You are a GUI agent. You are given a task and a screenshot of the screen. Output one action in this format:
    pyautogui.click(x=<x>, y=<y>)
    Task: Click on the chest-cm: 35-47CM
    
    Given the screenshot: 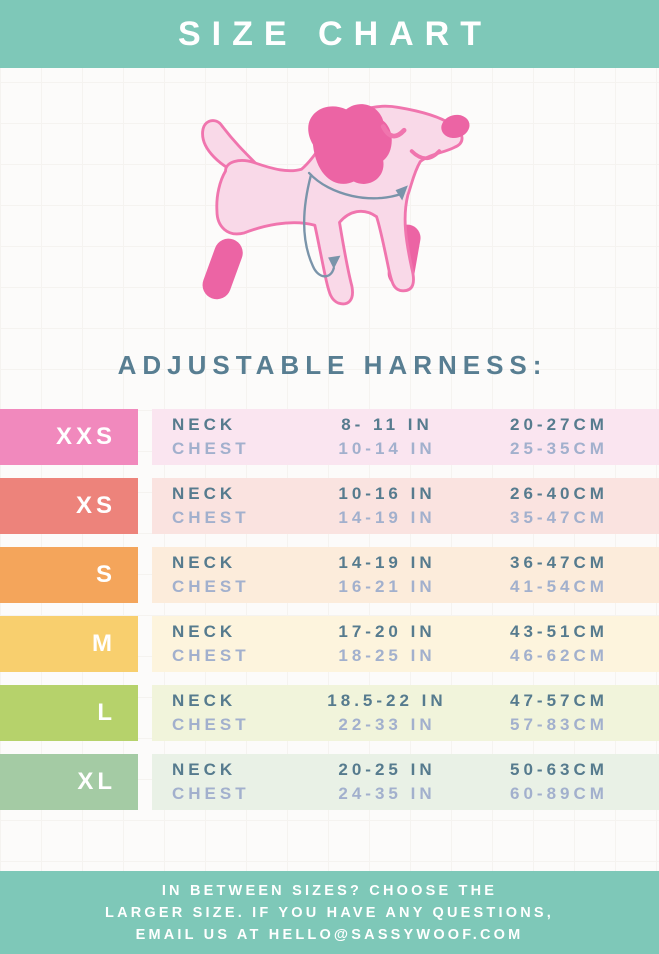 What is the action you would take?
    pyautogui.click(x=559, y=517)
    